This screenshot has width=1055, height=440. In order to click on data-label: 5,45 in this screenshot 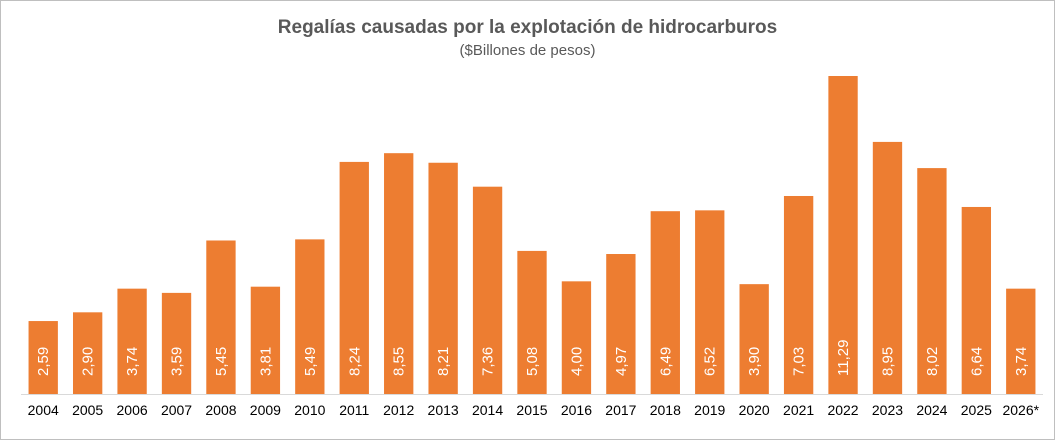, I will do `click(221, 361)`.